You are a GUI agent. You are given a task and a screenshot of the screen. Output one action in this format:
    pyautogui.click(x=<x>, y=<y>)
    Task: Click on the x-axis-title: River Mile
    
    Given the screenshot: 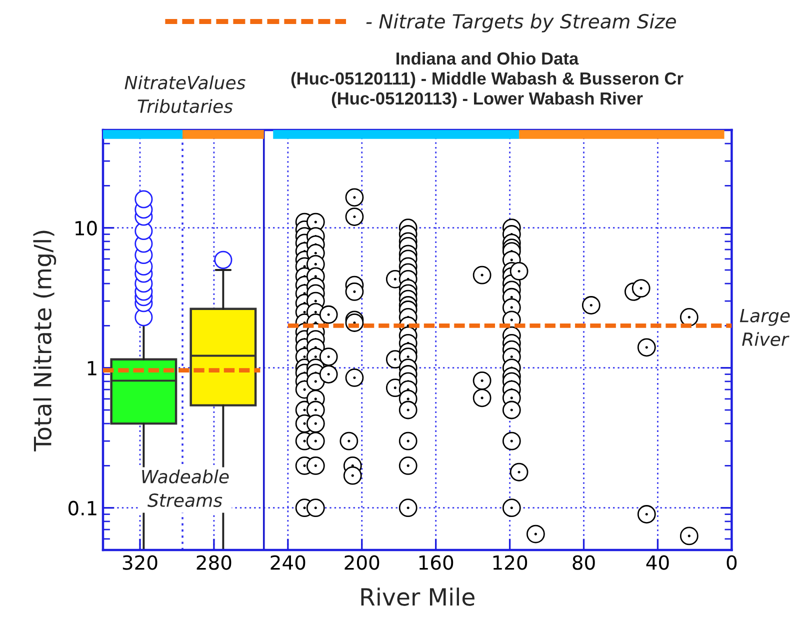 What is the action you would take?
    pyautogui.click(x=417, y=597)
    